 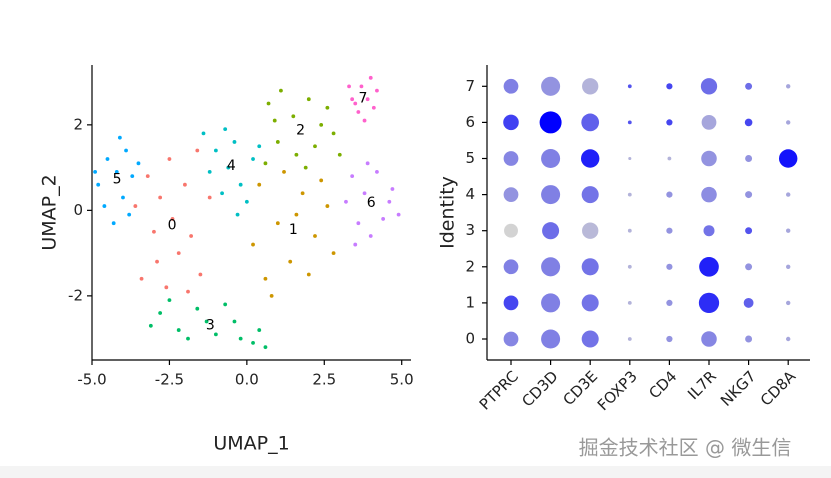 What do you see at coordinates (247, 380) in the screenshot?
I see `x-tick-label: 0.0` at bounding box center [247, 380].